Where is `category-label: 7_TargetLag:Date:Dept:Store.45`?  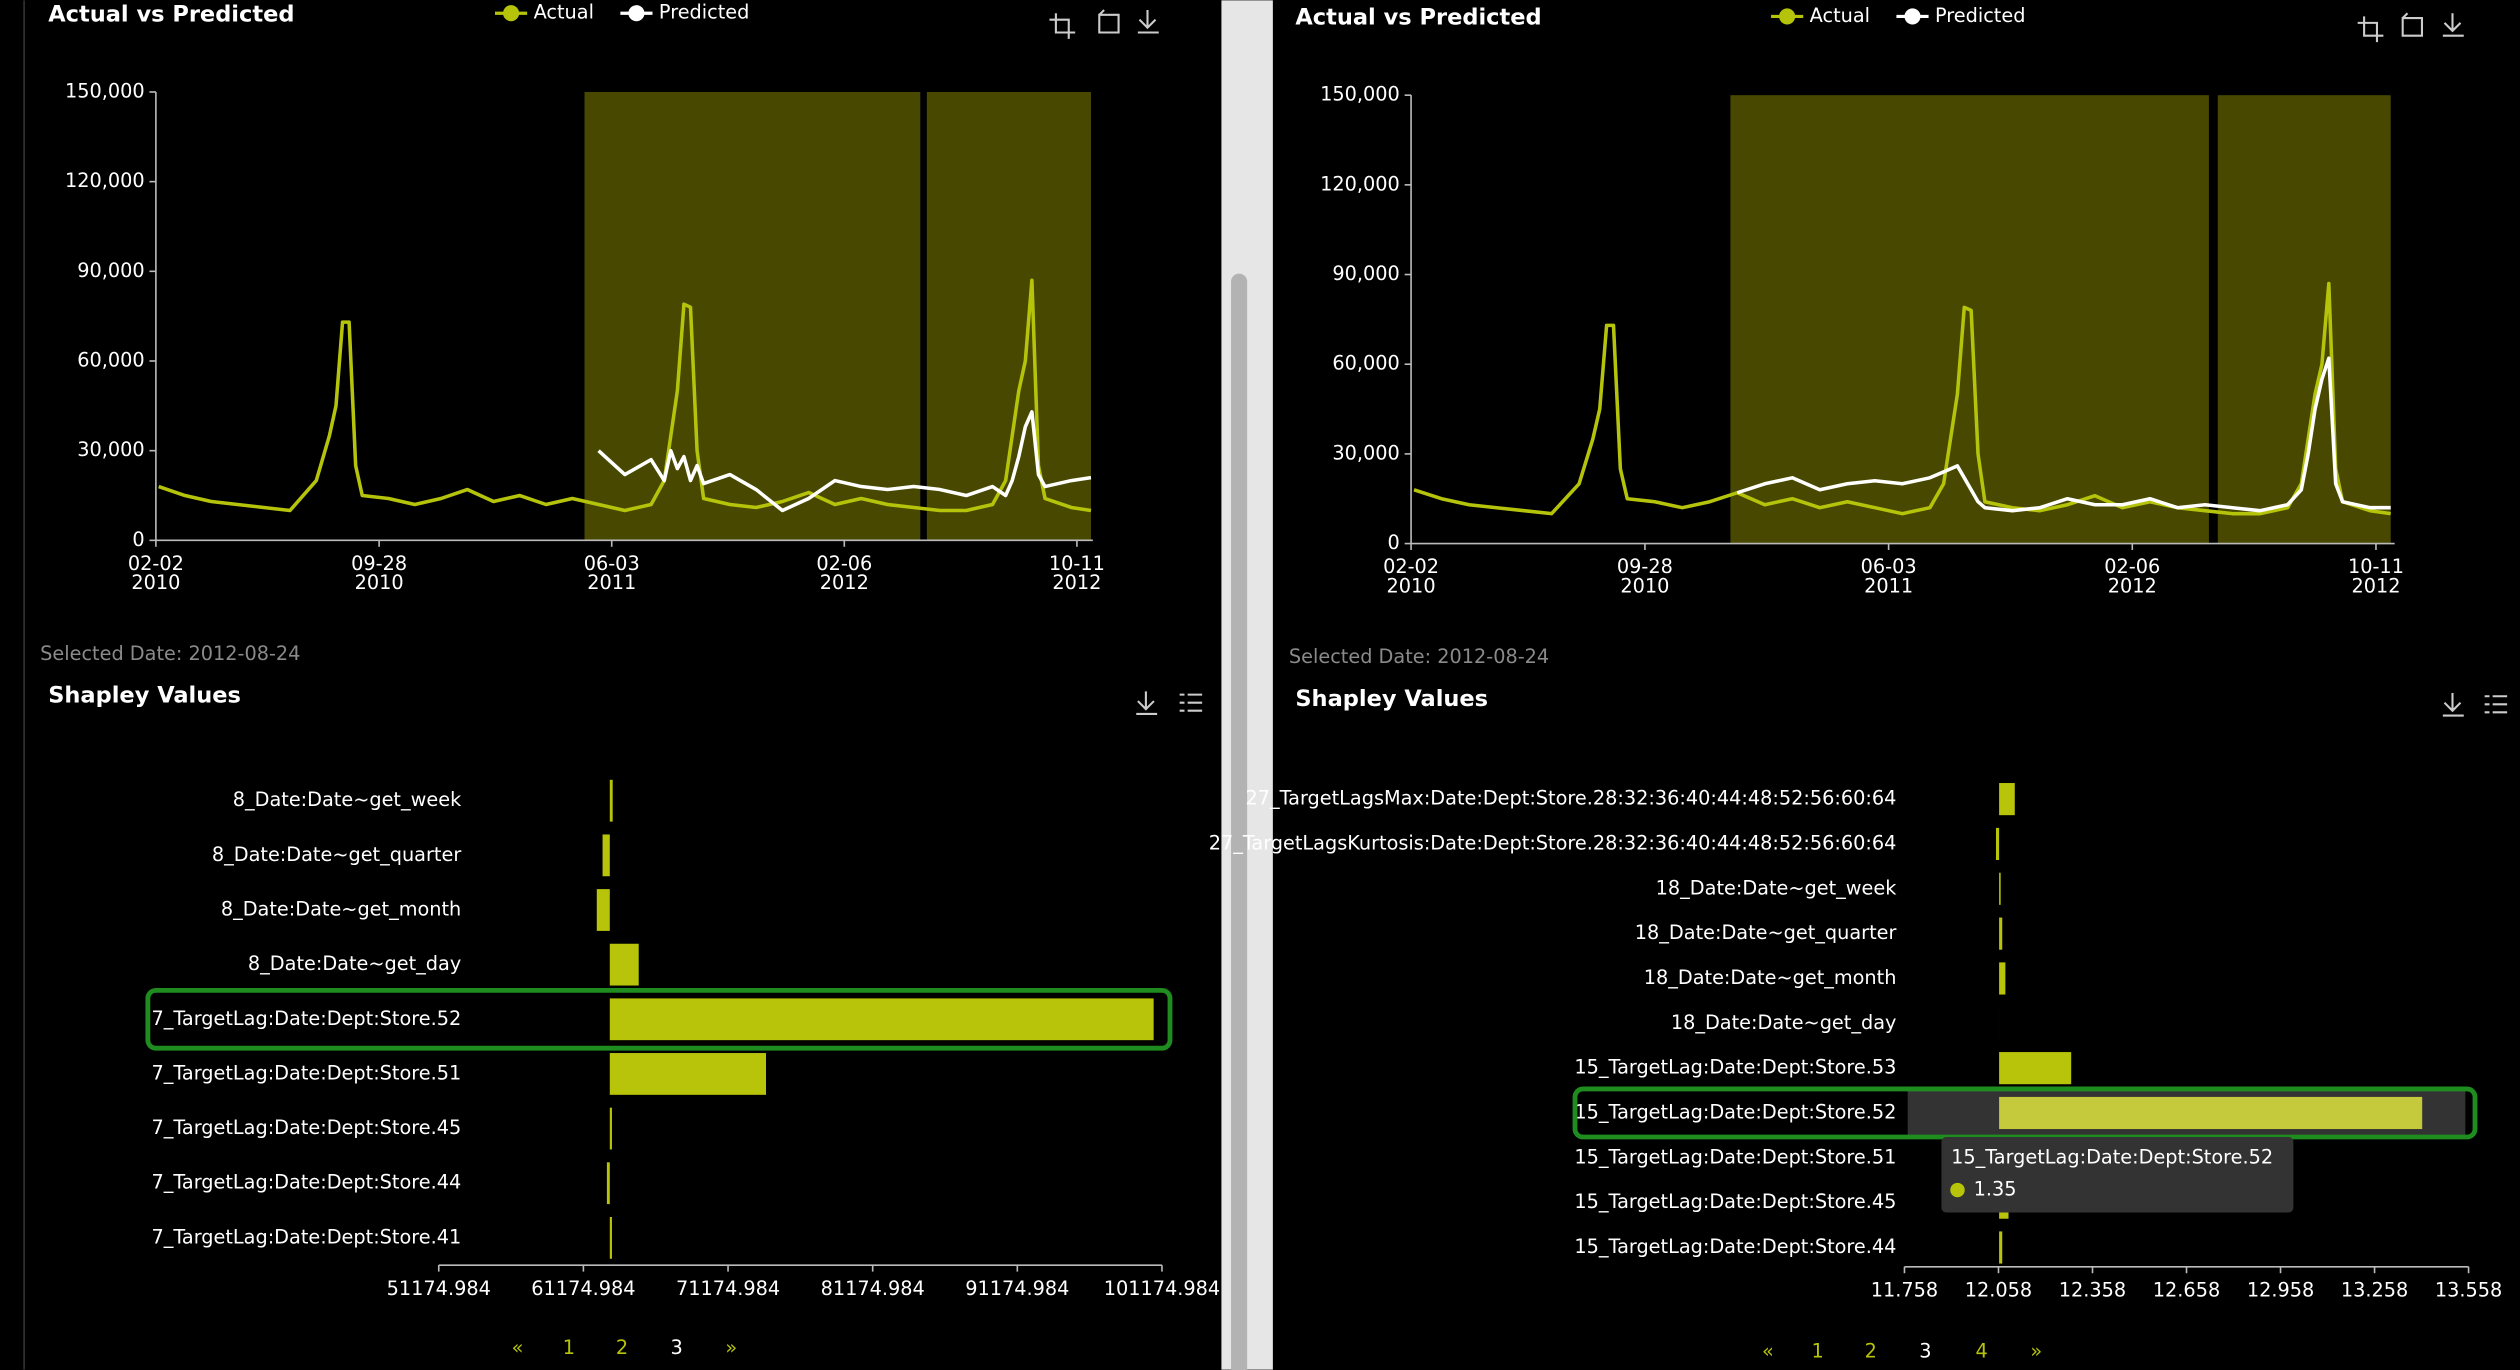 category-label: 7_TargetLag:Date:Dept:Store.45 is located at coordinates (306, 1127).